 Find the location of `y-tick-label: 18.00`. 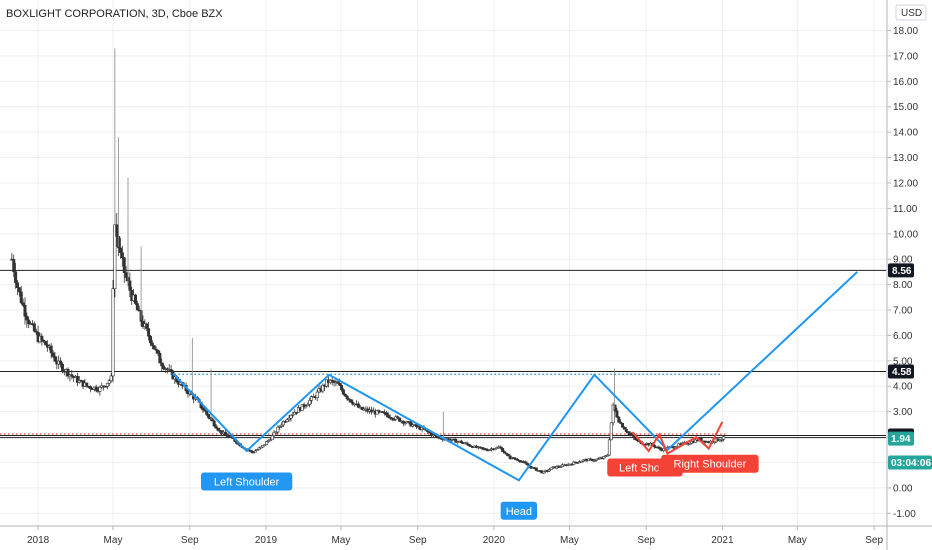

y-tick-label: 18.00 is located at coordinates (905, 31).